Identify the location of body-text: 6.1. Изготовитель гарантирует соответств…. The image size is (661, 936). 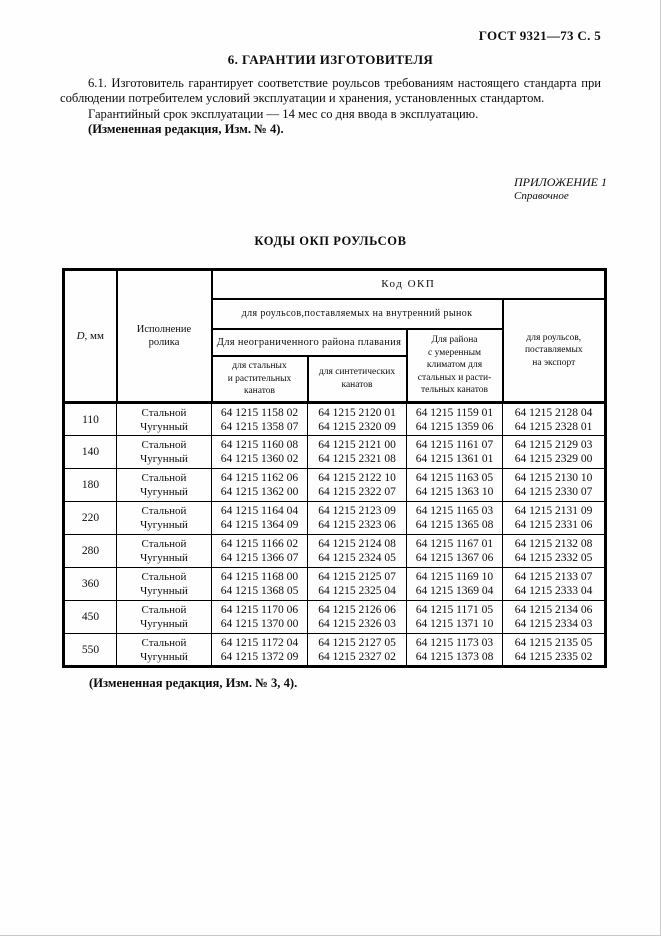
(330, 106).